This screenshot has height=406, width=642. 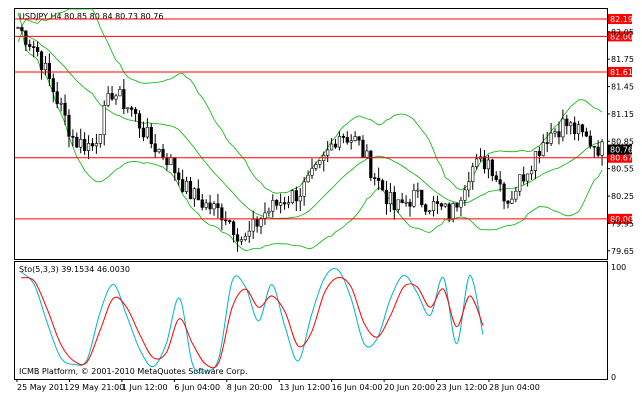 I want to click on stoch-tick-label: 0, so click(x=613, y=377).